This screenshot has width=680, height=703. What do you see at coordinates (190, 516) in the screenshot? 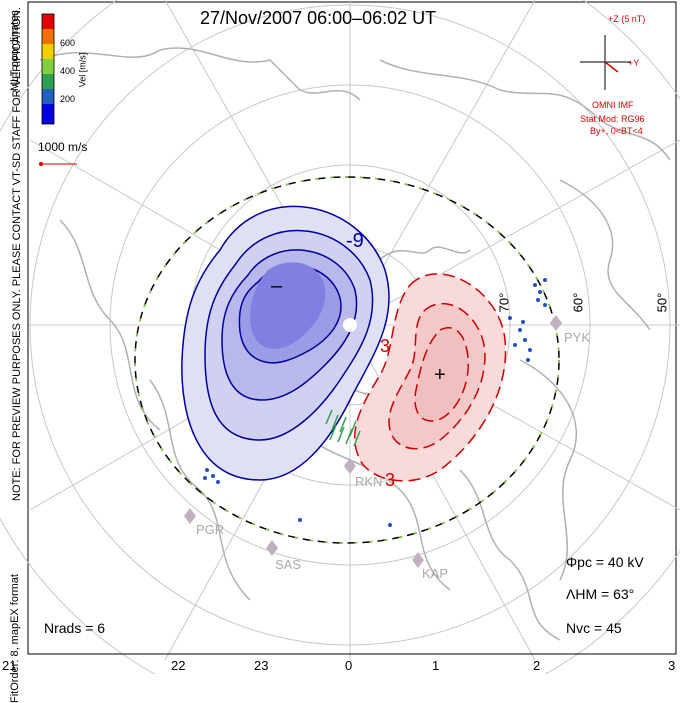
I see `site-marker-pgr` at bounding box center [190, 516].